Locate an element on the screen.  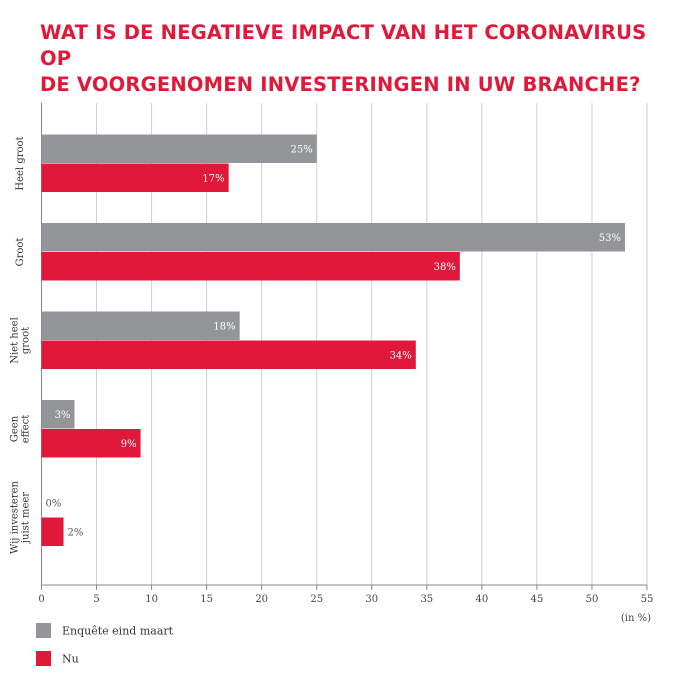
category-label: Niet heel is located at coordinates (15, 340).